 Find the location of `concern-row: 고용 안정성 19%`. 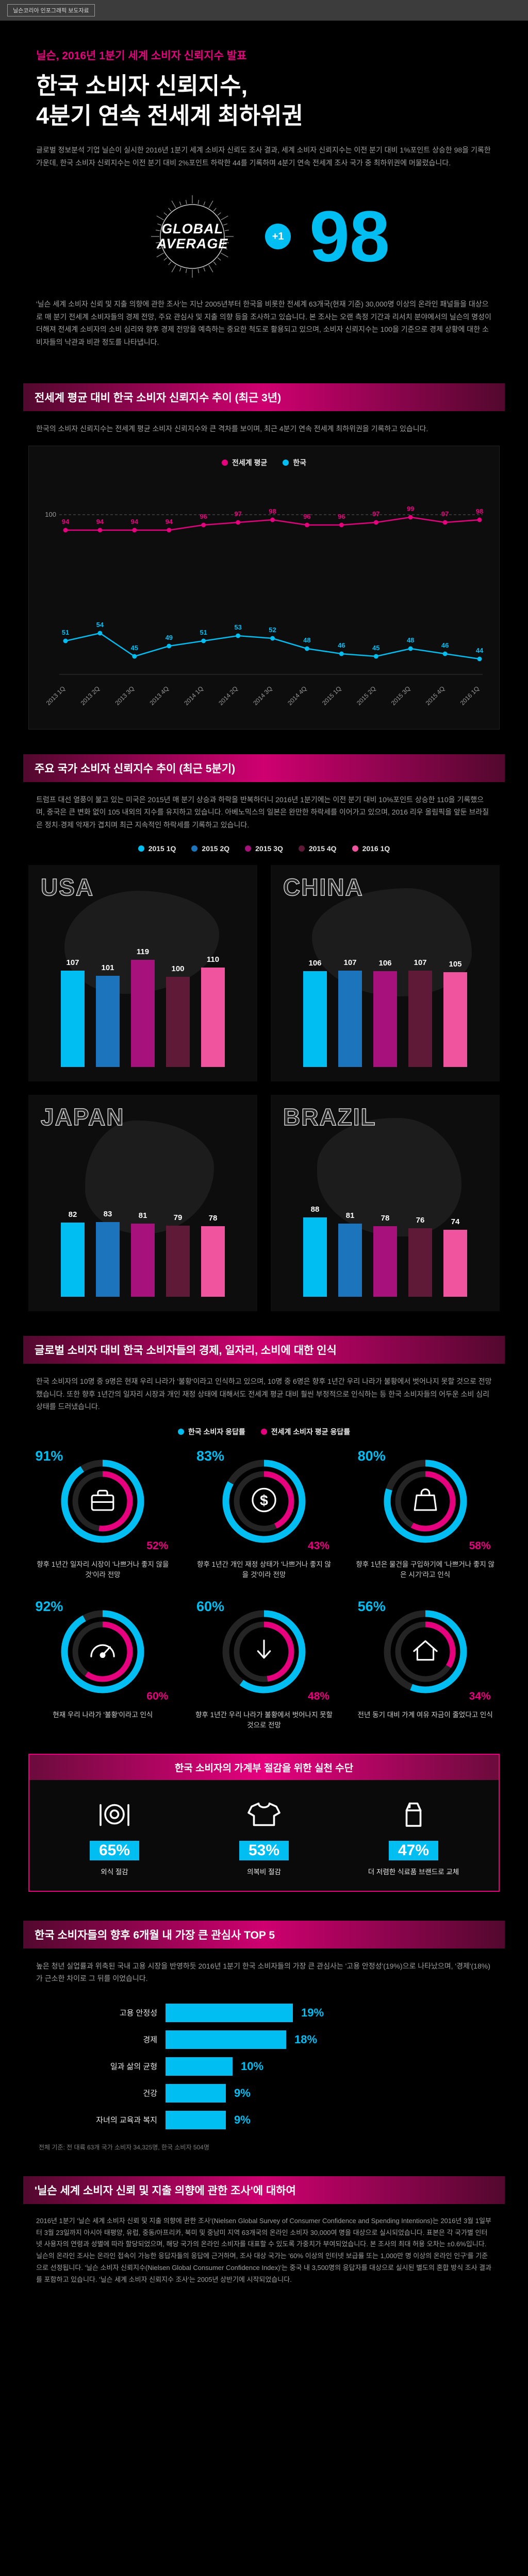

concern-row: 고용 안정성 19% is located at coordinates (264, 2012).